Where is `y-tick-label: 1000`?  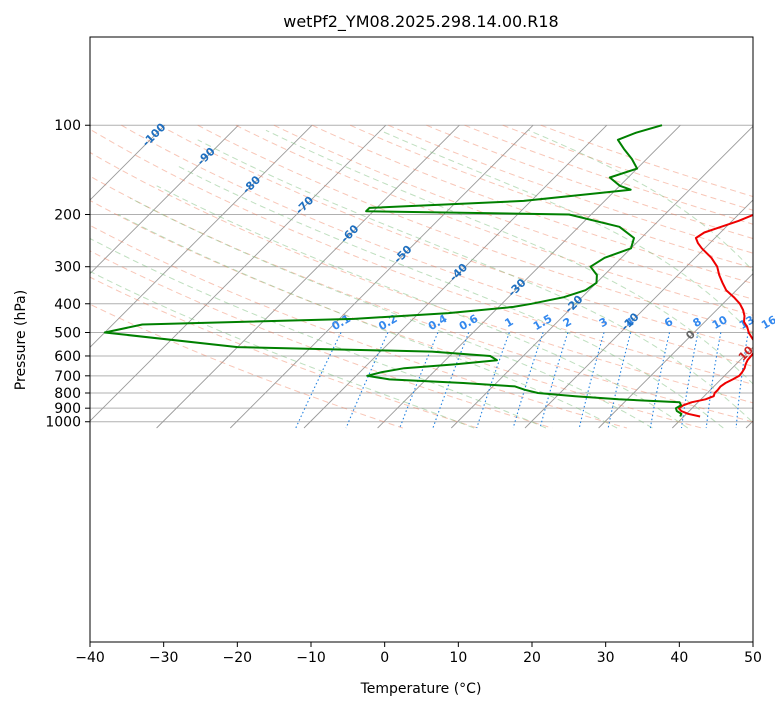 y-tick-label: 1000 is located at coordinates (63, 423).